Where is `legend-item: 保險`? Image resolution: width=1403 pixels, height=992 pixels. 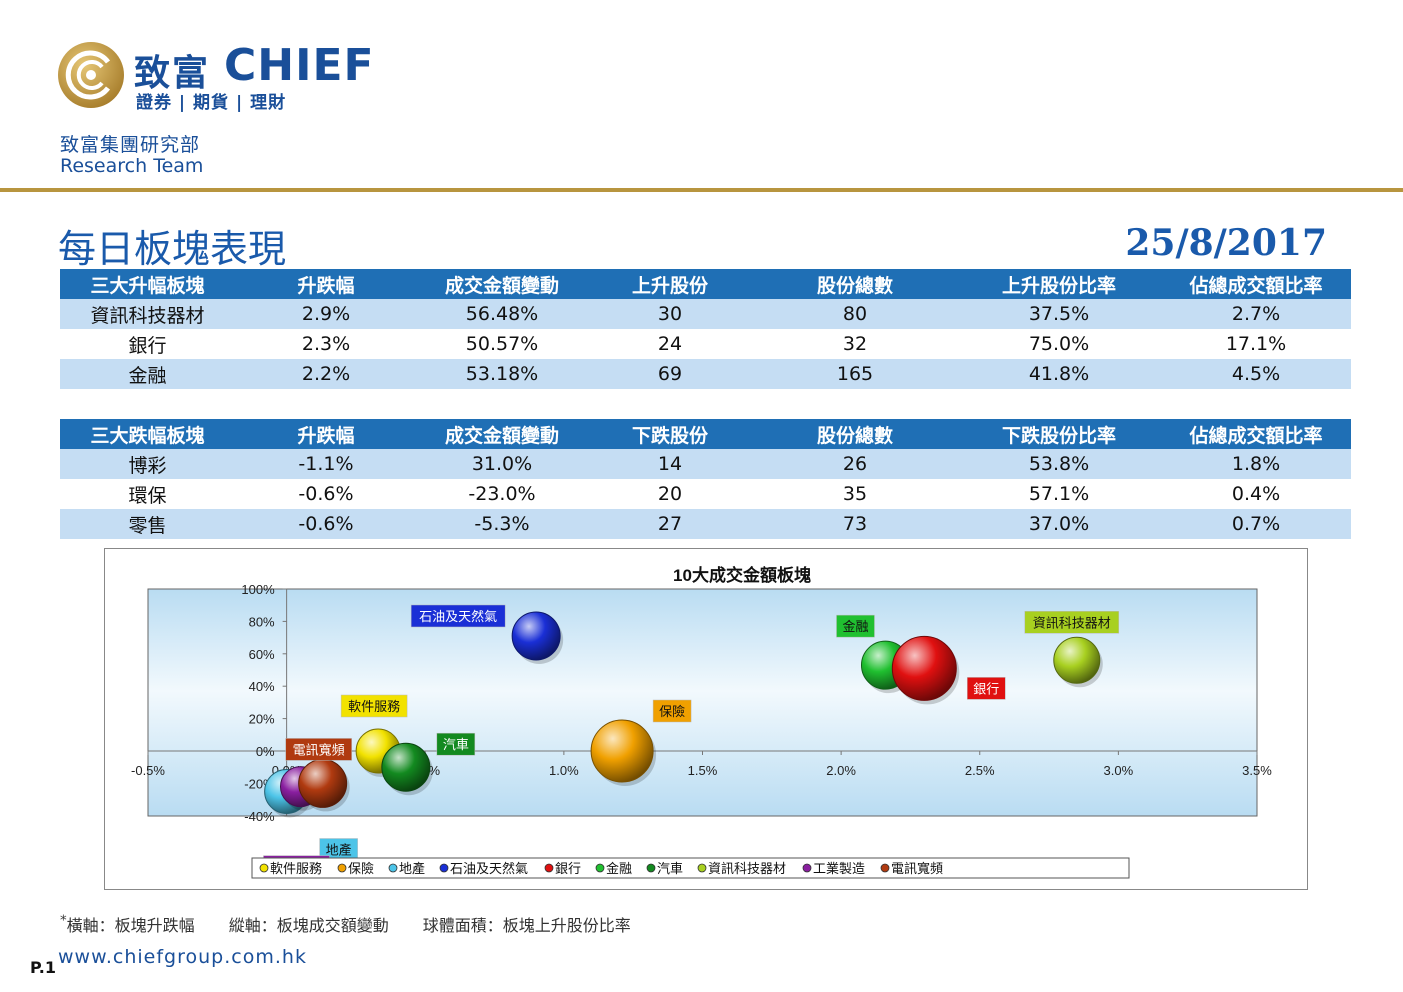 legend-item: 保險 is located at coordinates (355, 869).